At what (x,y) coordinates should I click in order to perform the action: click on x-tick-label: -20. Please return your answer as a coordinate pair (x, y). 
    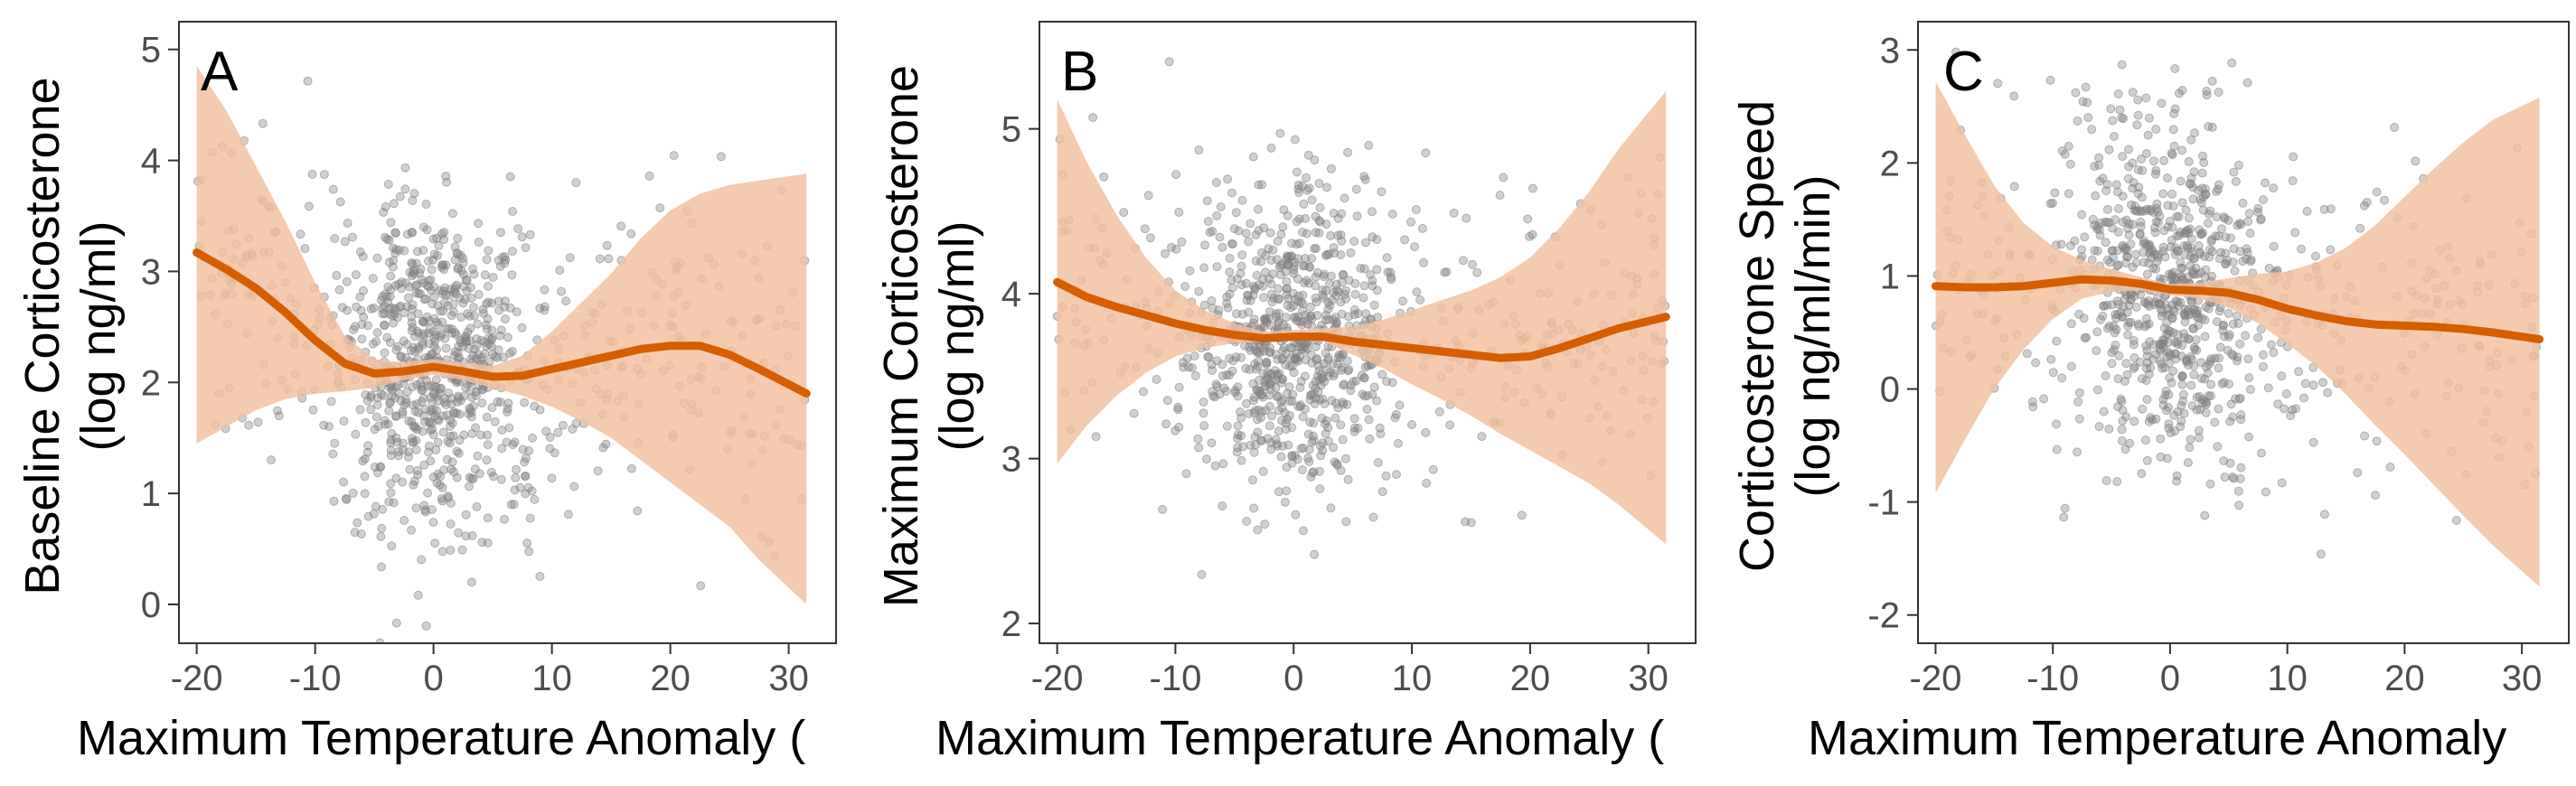
    Looking at the image, I should click on (197, 678).